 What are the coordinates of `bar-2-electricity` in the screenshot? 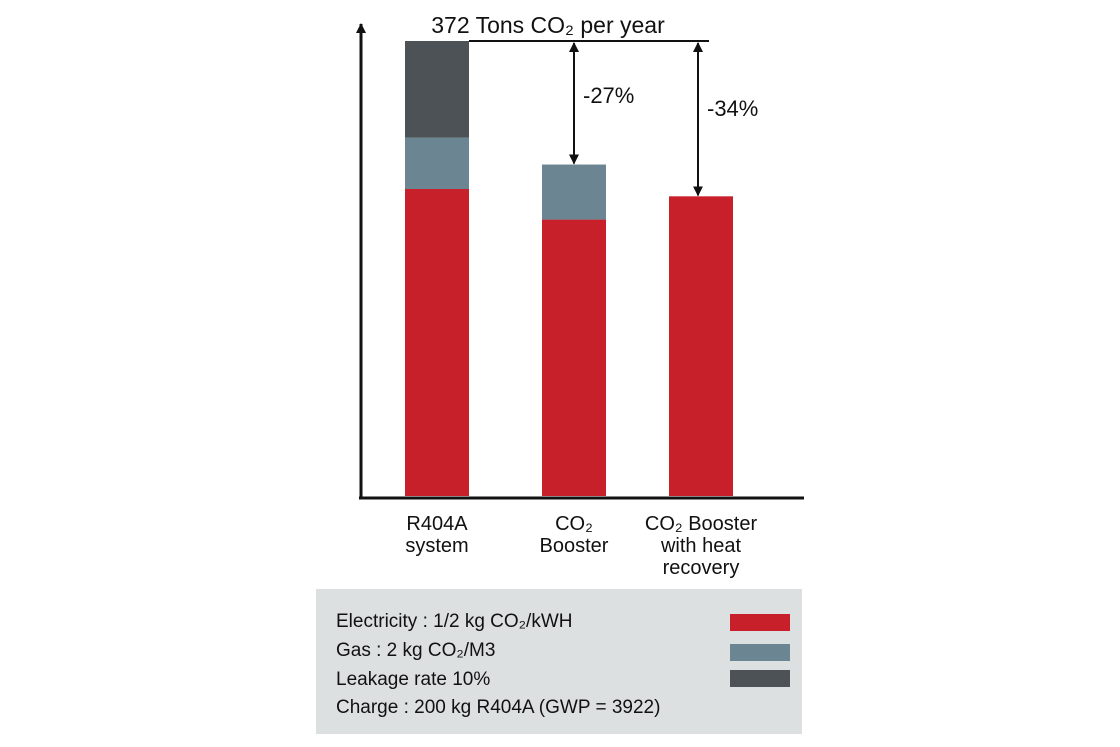 It's located at (574, 358).